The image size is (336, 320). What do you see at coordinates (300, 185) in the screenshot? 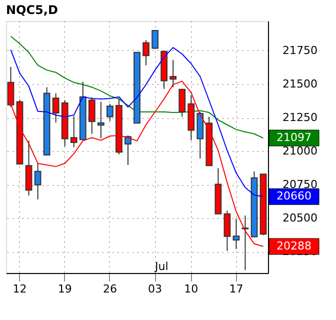
I see `y-tick-label: 20750` at bounding box center [300, 185].